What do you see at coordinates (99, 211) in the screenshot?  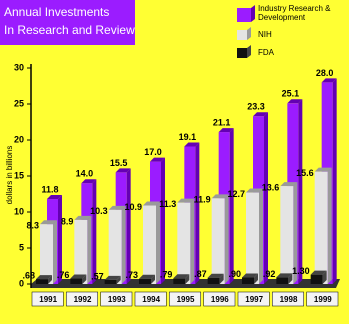 I see `value-label: 10.3` at bounding box center [99, 211].